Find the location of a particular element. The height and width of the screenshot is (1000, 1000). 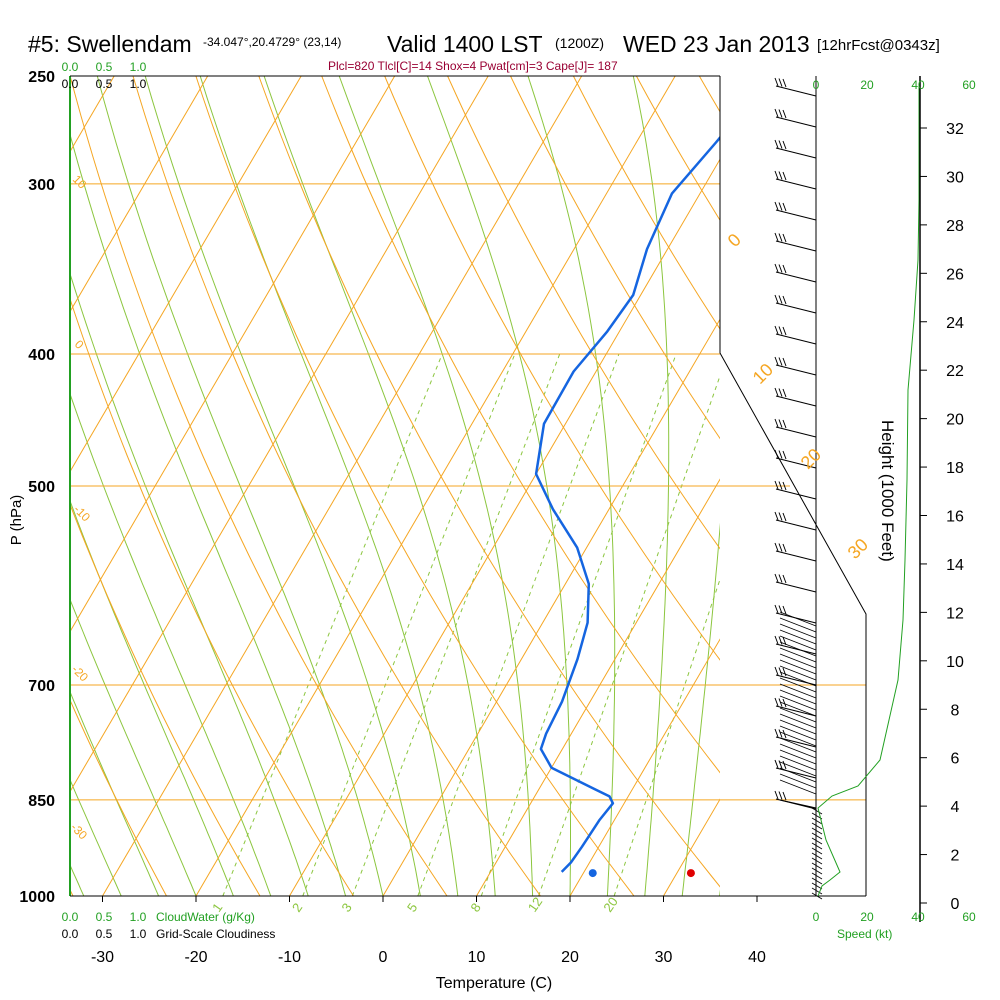

wind-speed-line is located at coordinates (868, 491).